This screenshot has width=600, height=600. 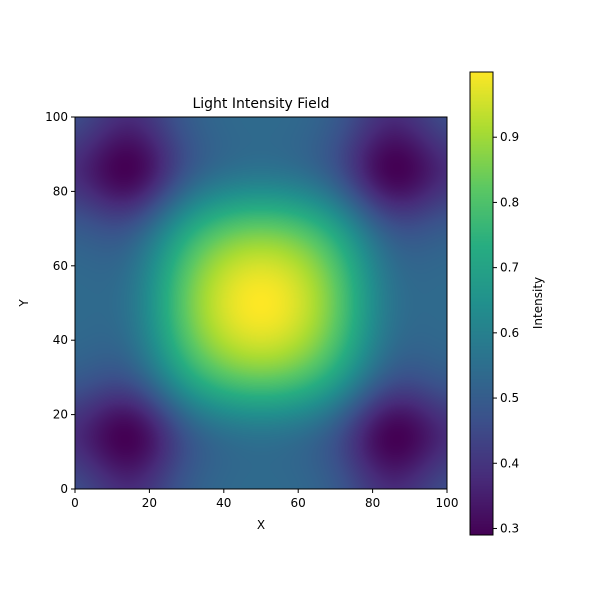 What do you see at coordinates (509, 398) in the screenshot?
I see `colorbar-tick-label: 0.5` at bounding box center [509, 398].